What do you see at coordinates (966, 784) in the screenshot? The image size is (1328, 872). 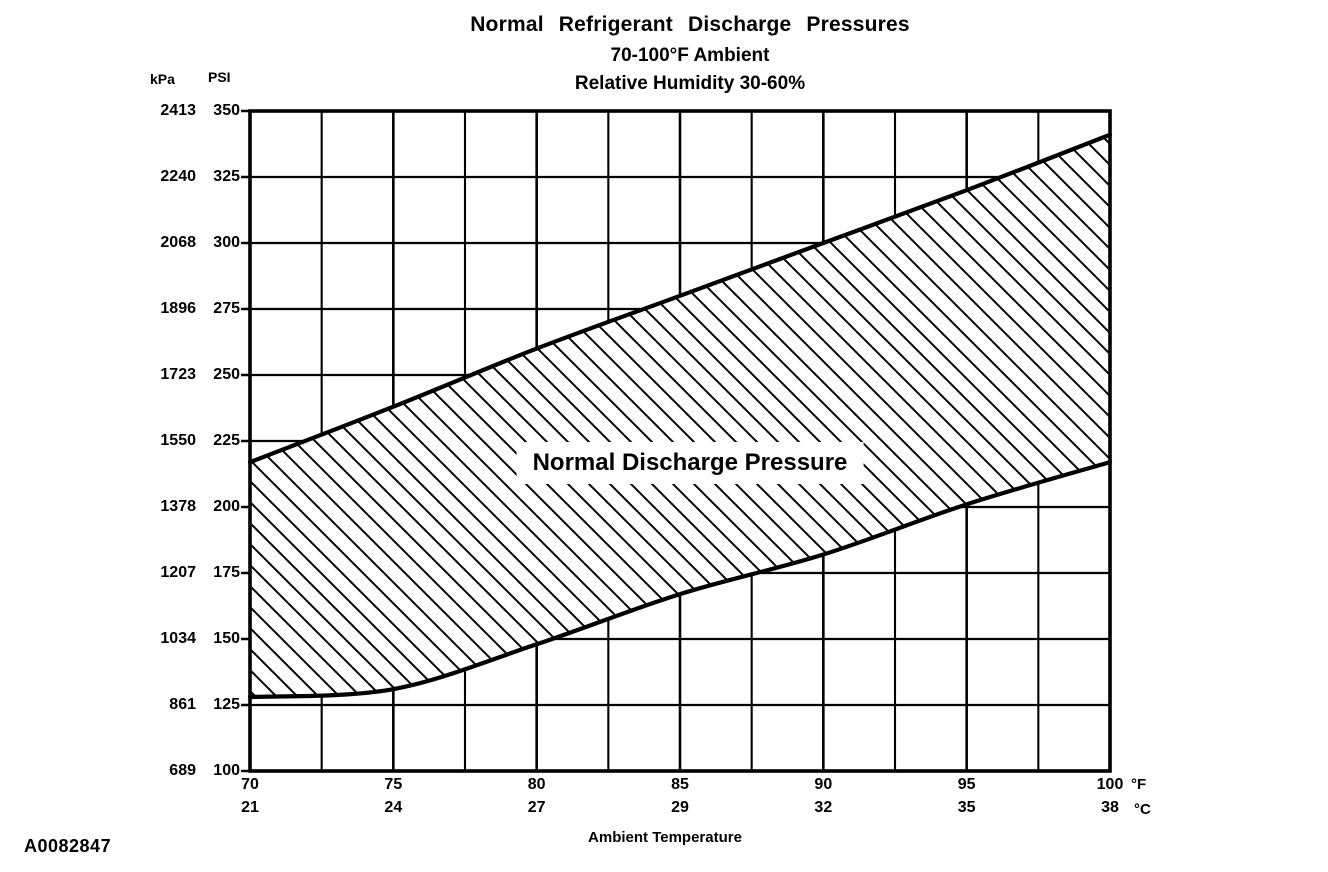 I see `x-tick-label-fahrenheit: 95` at bounding box center [966, 784].